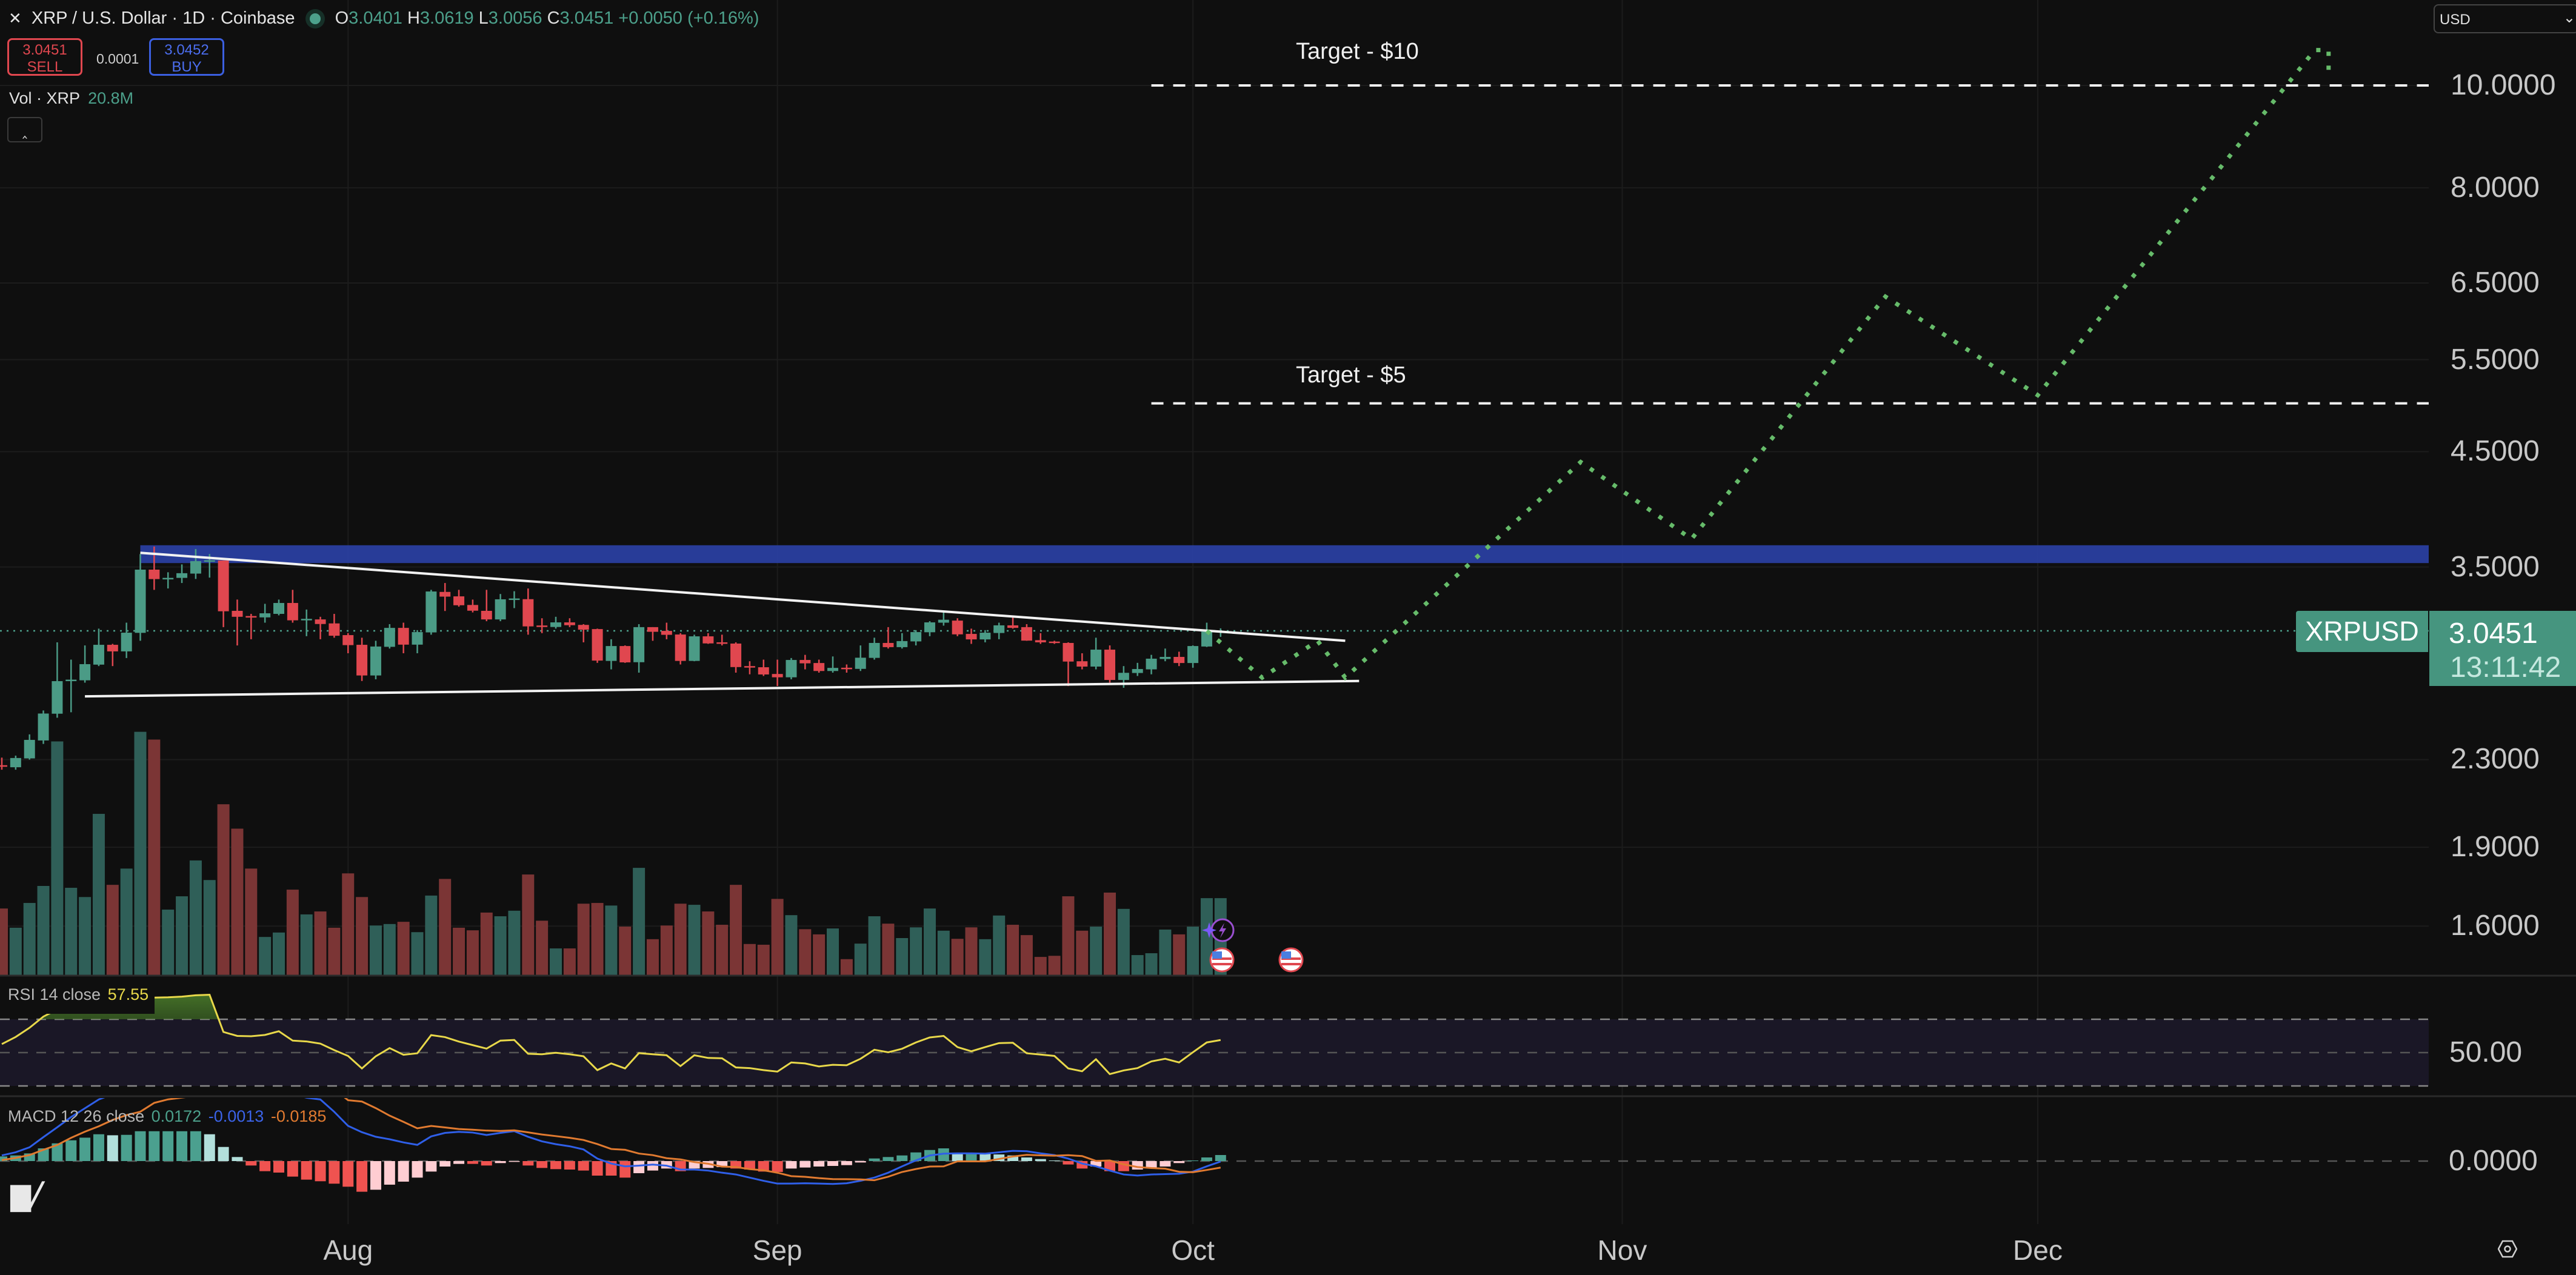  I want to click on buy-button: 3.0452 BUY, so click(187, 57).